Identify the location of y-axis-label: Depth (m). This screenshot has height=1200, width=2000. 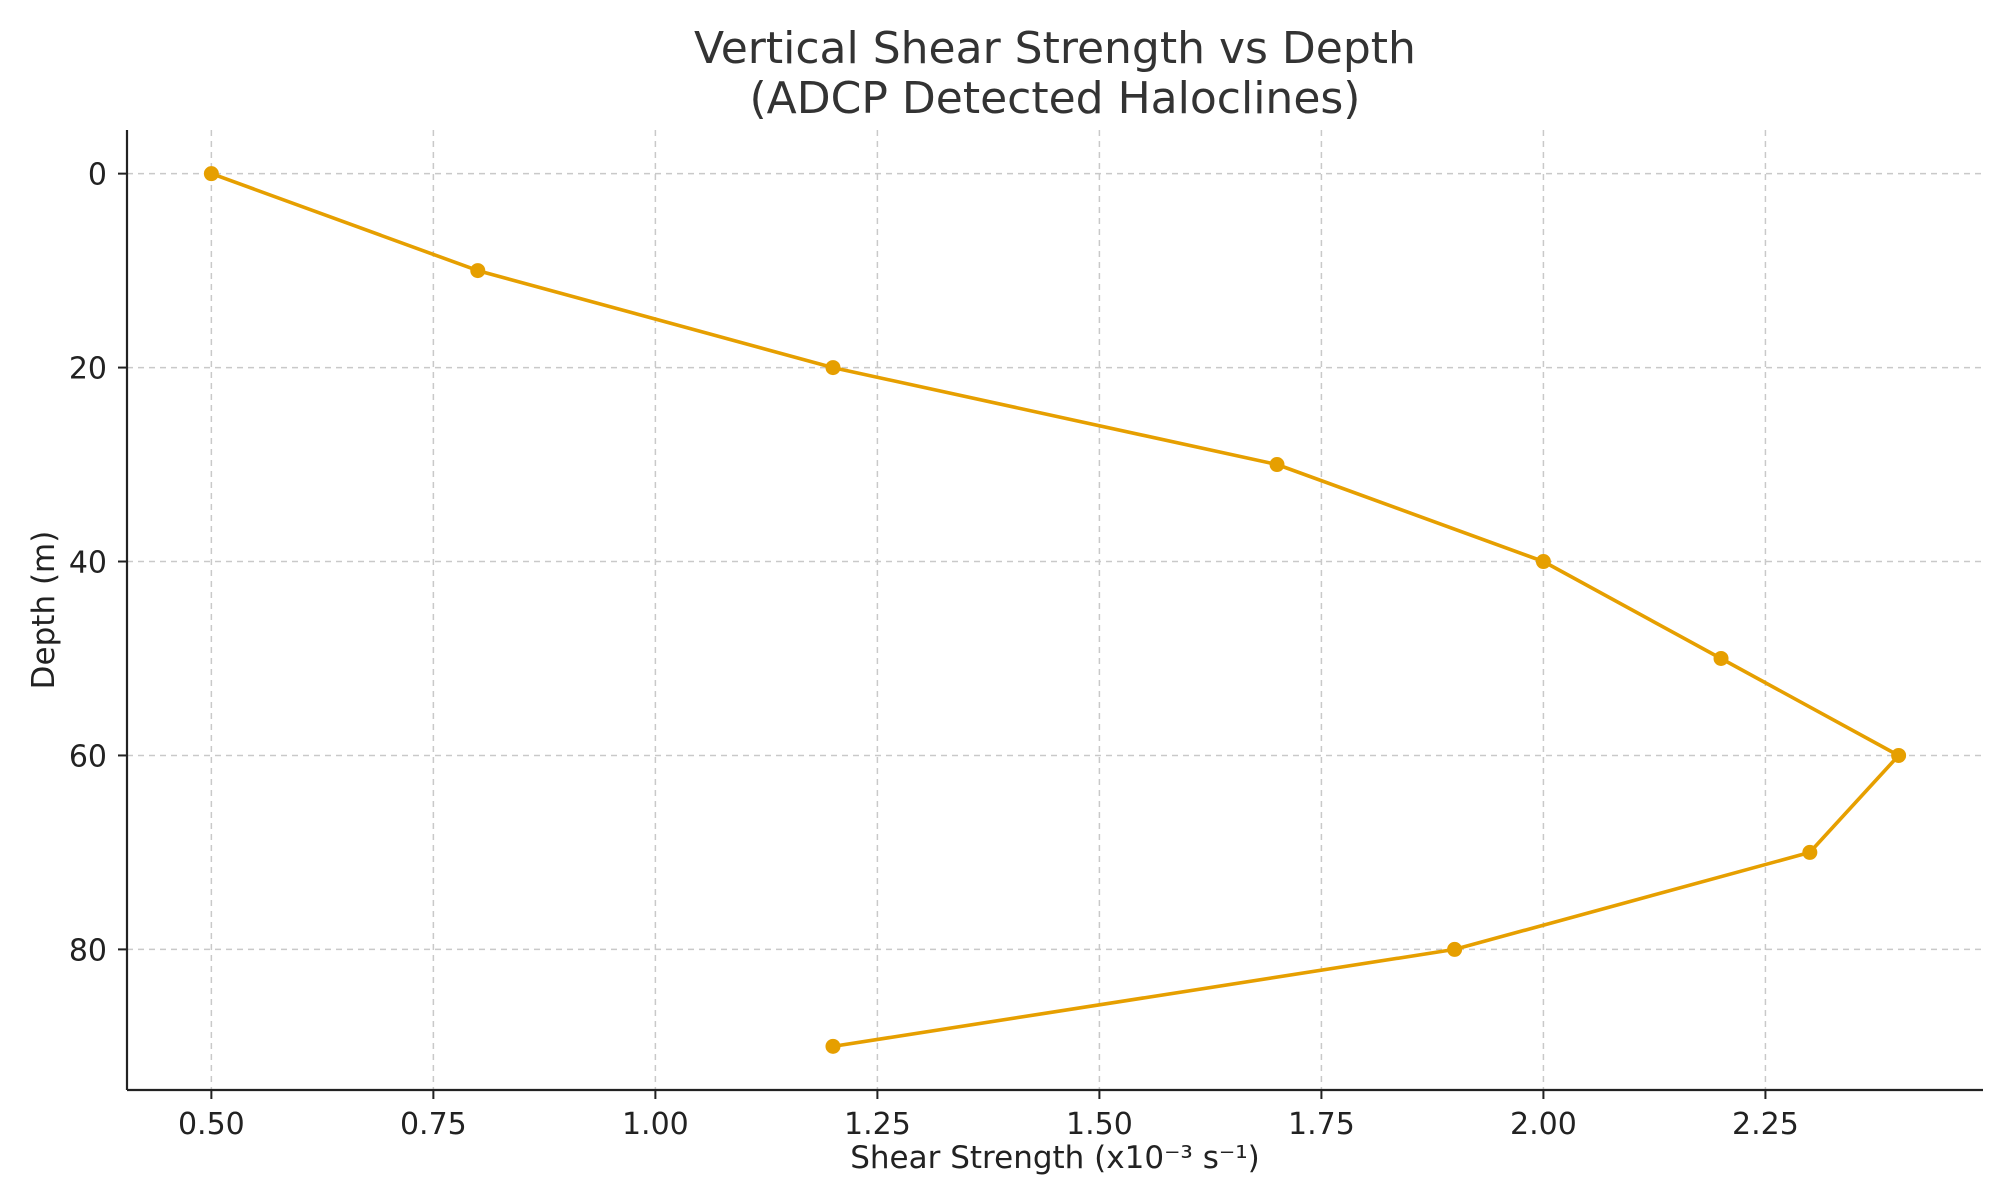
(44, 610).